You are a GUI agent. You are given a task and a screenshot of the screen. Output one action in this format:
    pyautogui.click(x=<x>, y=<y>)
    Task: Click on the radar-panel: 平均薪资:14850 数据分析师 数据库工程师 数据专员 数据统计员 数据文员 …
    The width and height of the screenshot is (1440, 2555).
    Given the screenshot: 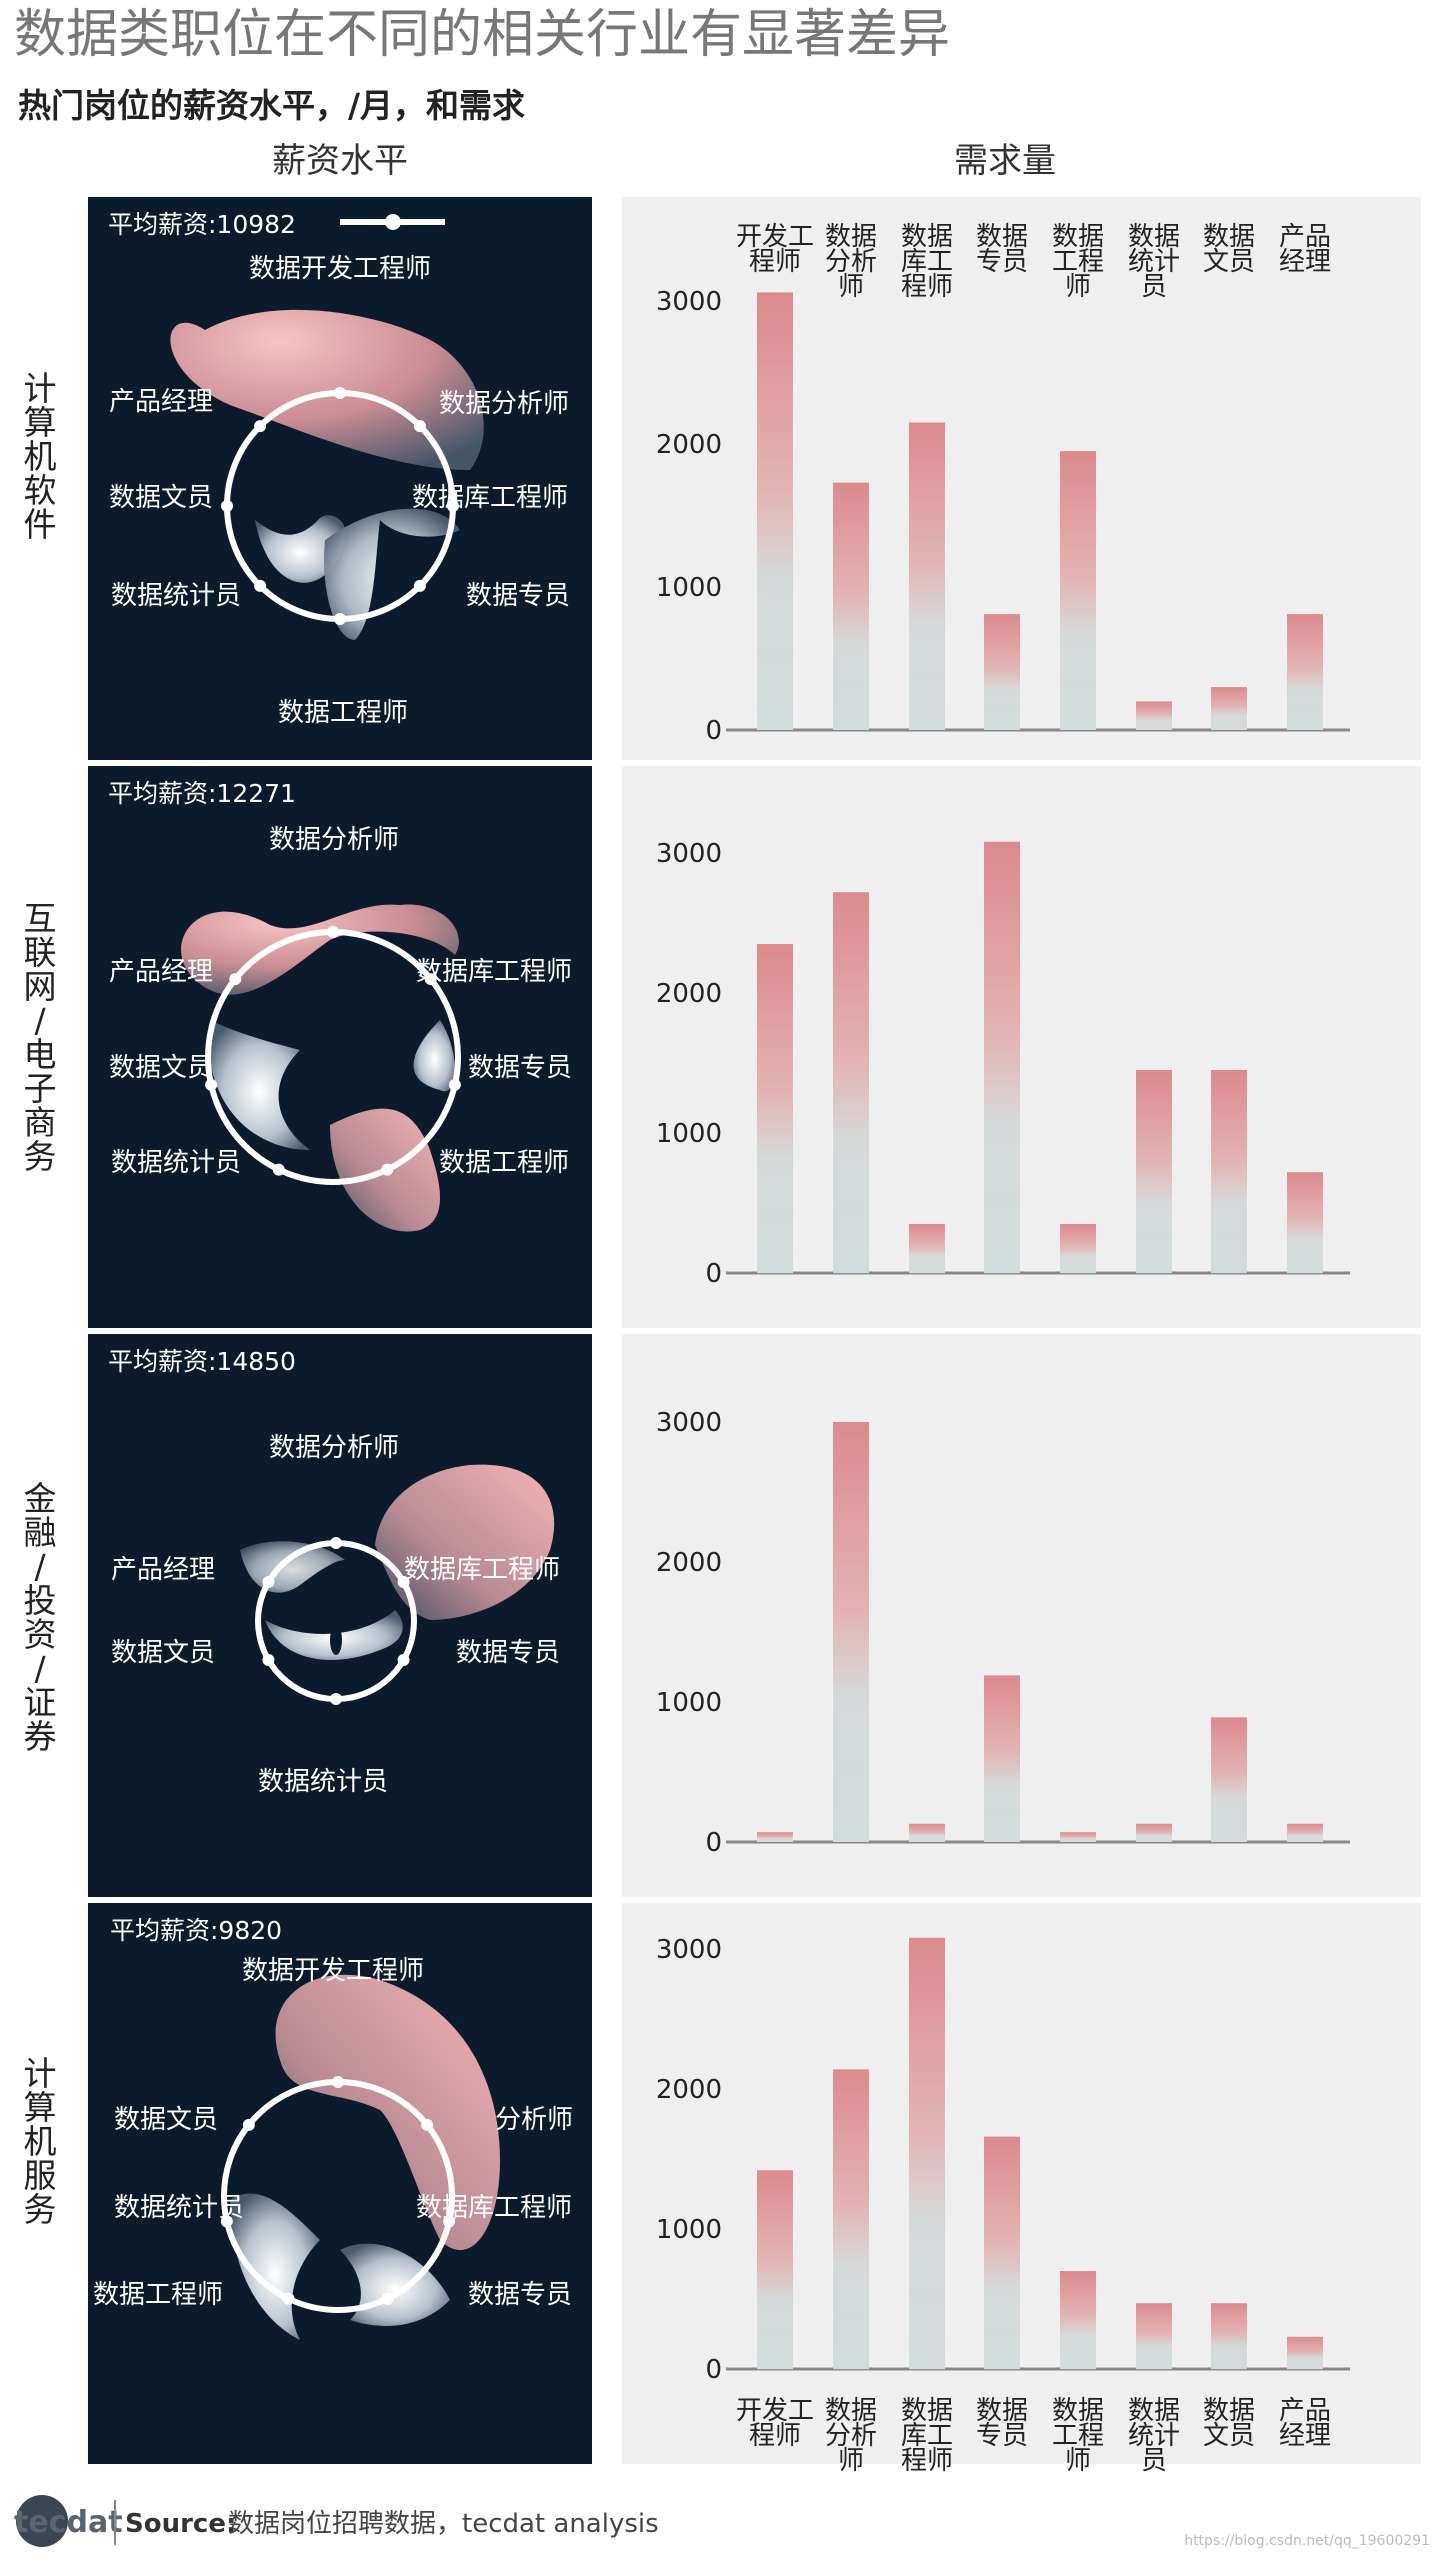 What is the action you would take?
    pyautogui.click(x=340, y=1615)
    